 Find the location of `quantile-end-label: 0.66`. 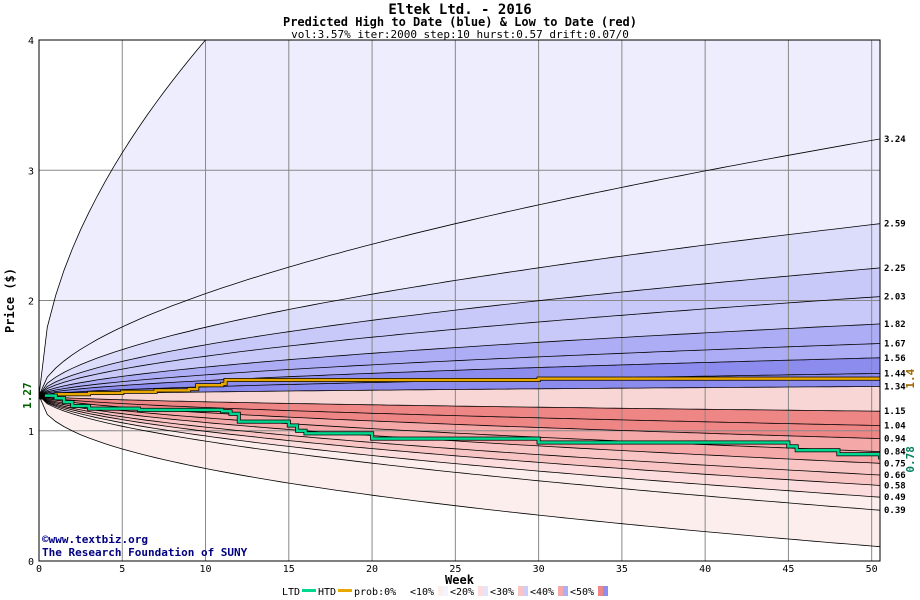

quantile-end-label: 0.66 is located at coordinates (895, 476).